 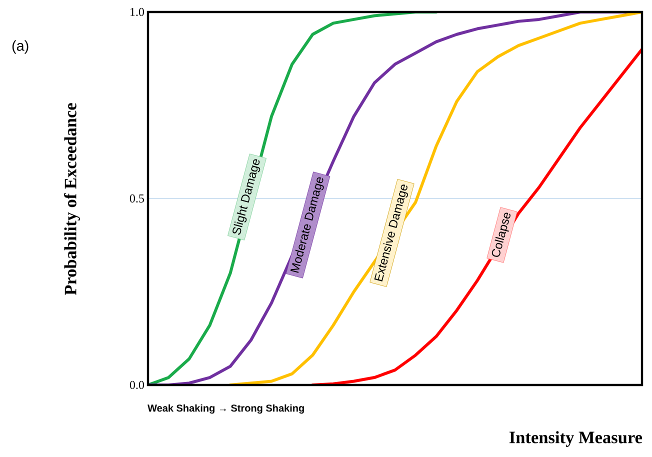 What do you see at coordinates (246, 197) in the screenshot?
I see `text: Slight Damage` at bounding box center [246, 197].